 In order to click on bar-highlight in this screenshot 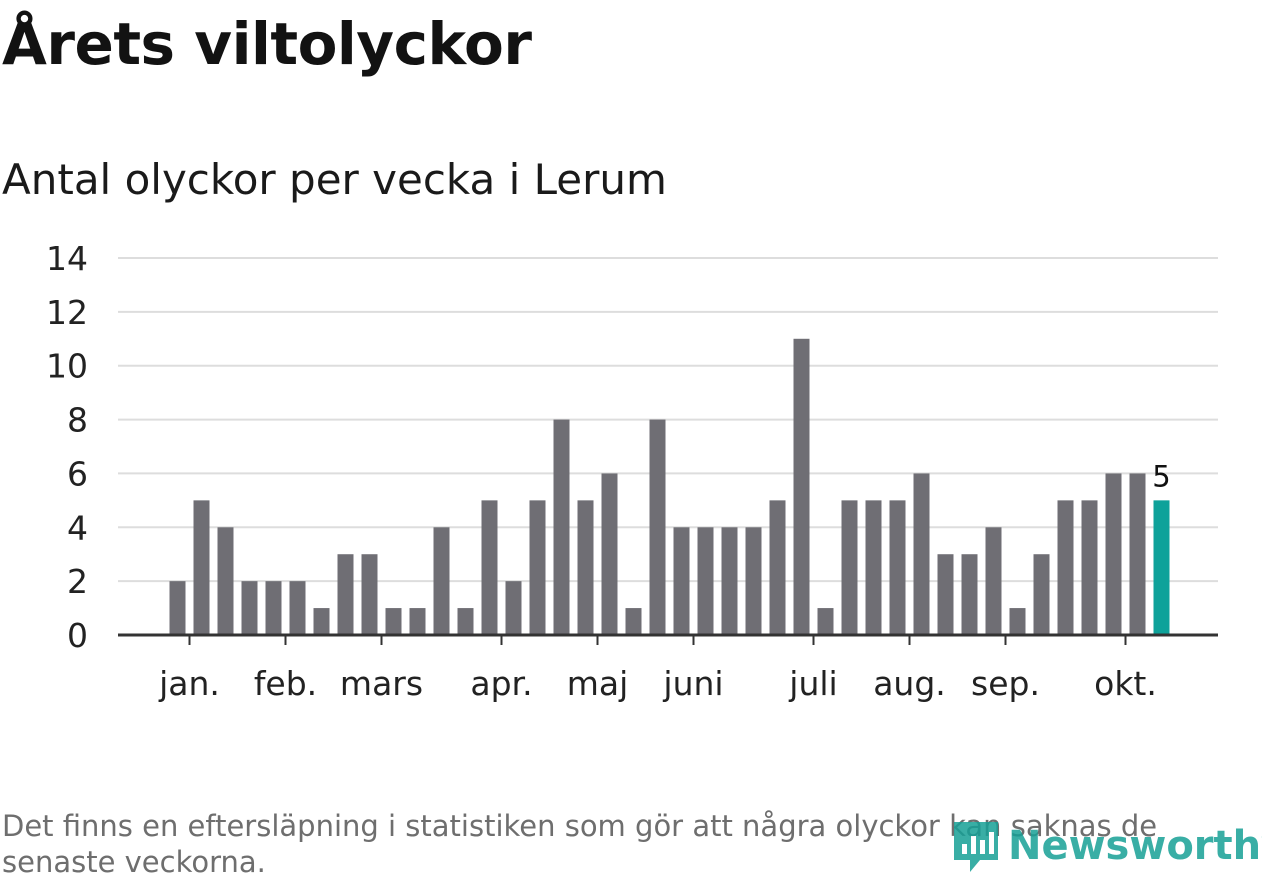, I will do `click(1161, 567)`.